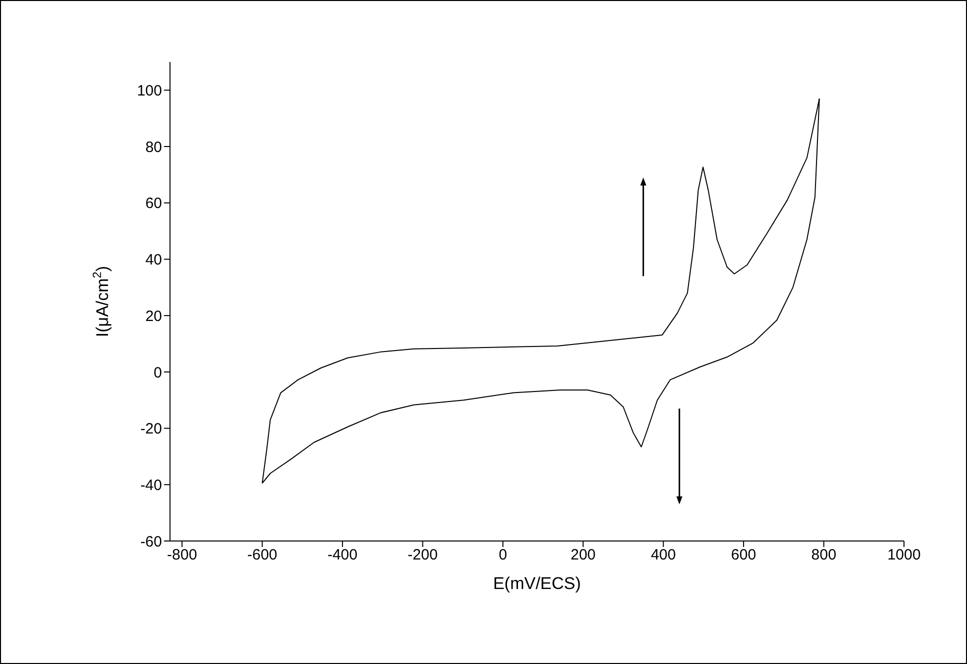  What do you see at coordinates (262, 555) in the screenshot?
I see `x-tick-label: -600` at bounding box center [262, 555].